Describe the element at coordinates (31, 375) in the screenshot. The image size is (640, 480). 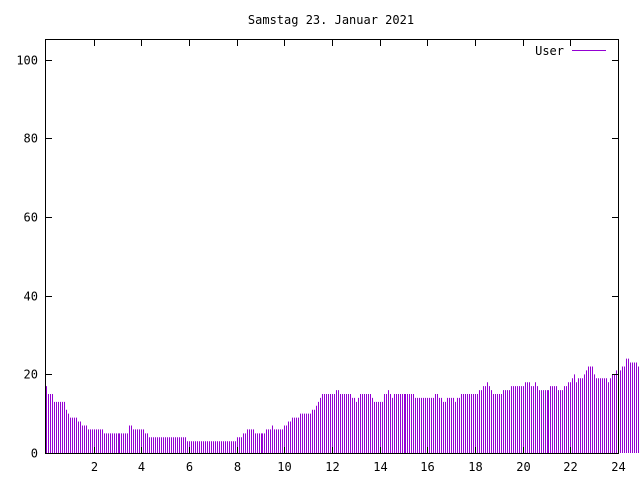
I see `y-tick-label: 20` at that location.